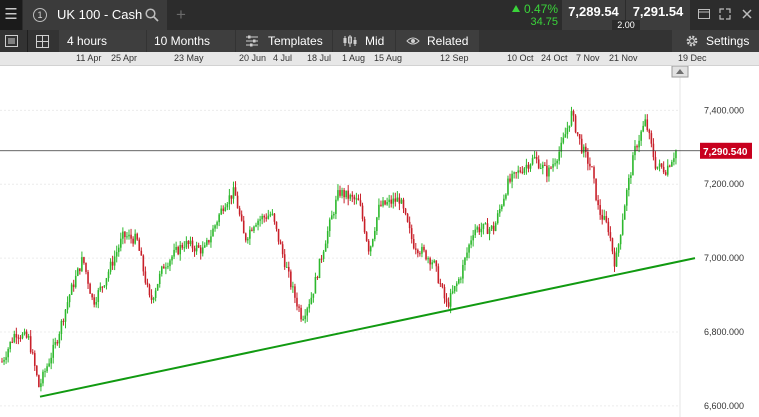  What do you see at coordinates (284, 41) in the screenshot?
I see `templates-button: Templates` at bounding box center [284, 41].